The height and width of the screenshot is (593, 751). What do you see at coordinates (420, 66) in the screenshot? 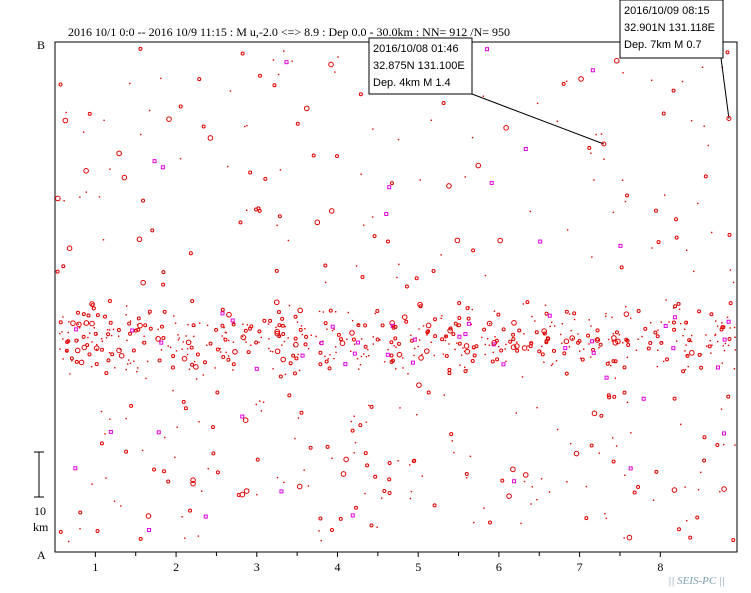
I see `callout-box` at bounding box center [420, 66].